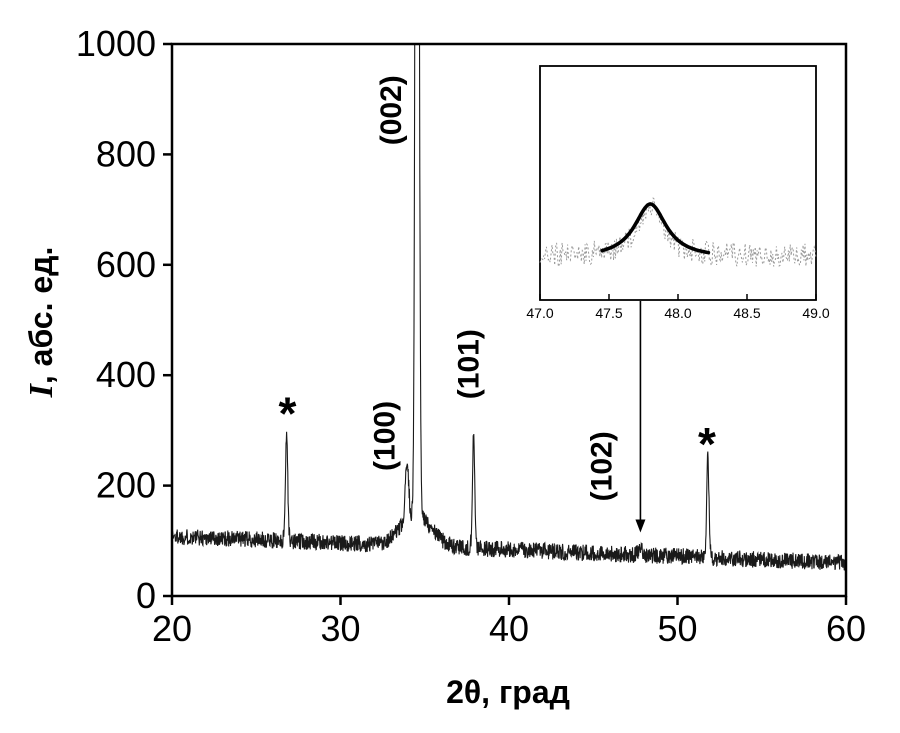  What do you see at coordinates (126, 374) in the screenshot?
I see `y-tick-label: 400` at bounding box center [126, 374].